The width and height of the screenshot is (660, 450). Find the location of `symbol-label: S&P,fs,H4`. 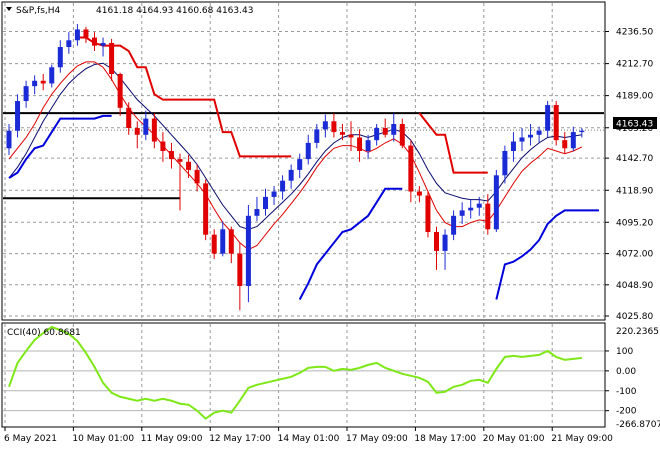

symbol-label: S&P,fs,H4 is located at coordinates (38, 11).